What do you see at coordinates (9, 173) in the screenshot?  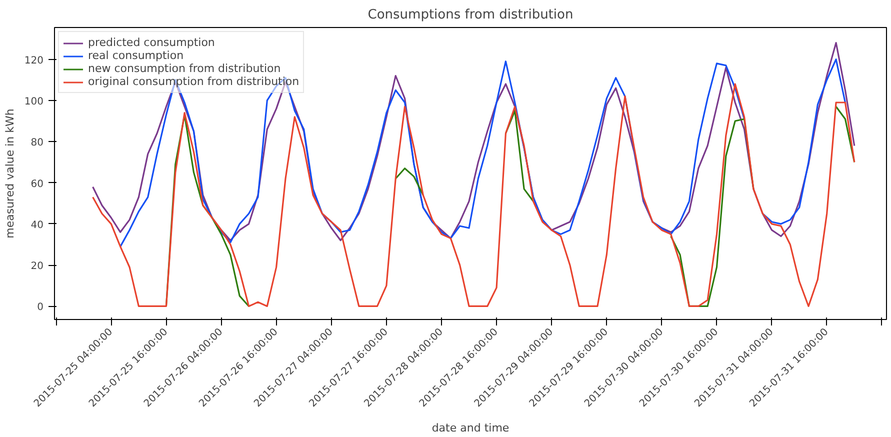 I see `y-axis-title: measured value in kWh` at bounding box center [9, 173].